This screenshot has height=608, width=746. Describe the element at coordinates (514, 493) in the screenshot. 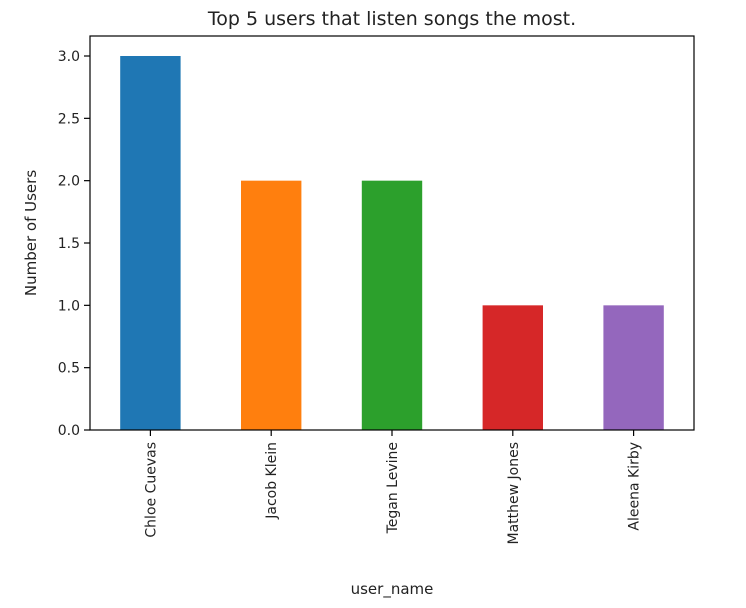

I see `x-tick-label: Matthew Jones` at that location.